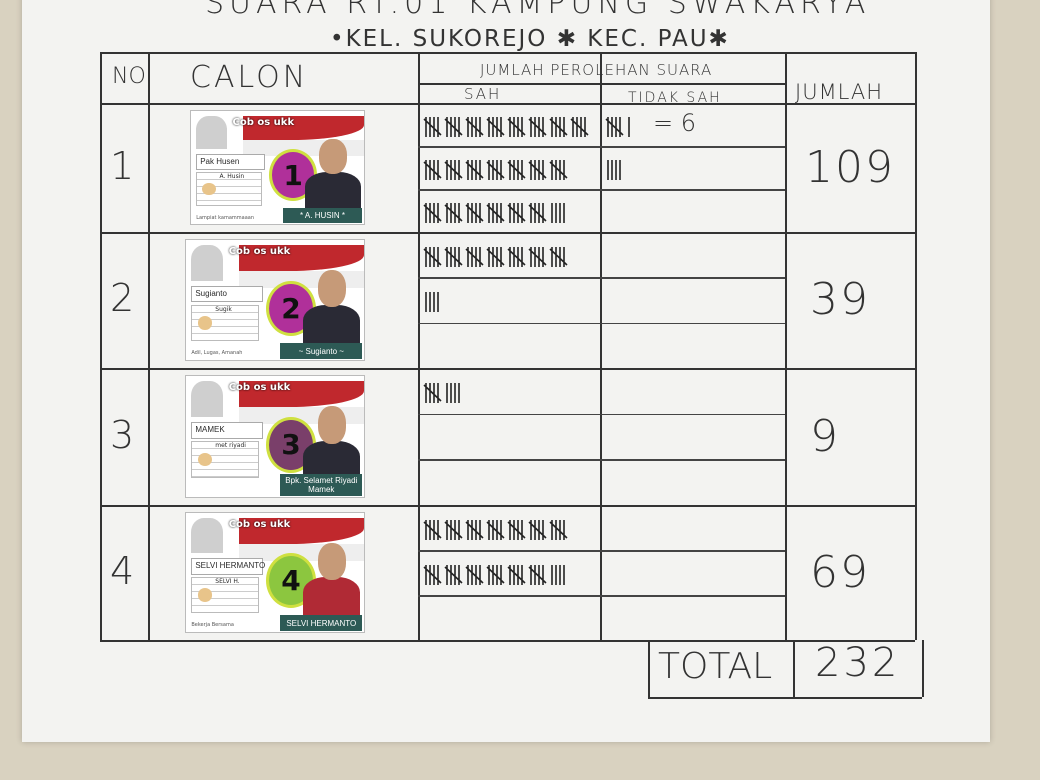 The width and height of the screenshot is (1040, 780). I want to click on card-footer: Adil, Lugas, Amanah, so click(217, 353).